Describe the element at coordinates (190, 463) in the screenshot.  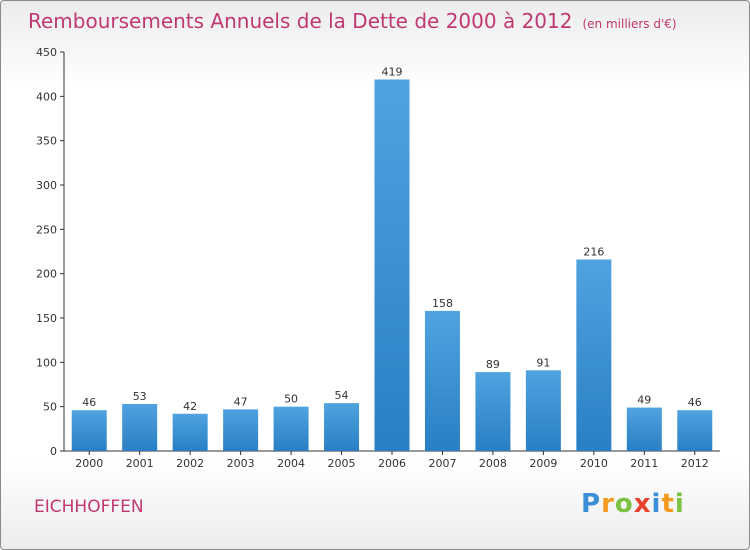
I see `x-tick-label: 2002` at that location.